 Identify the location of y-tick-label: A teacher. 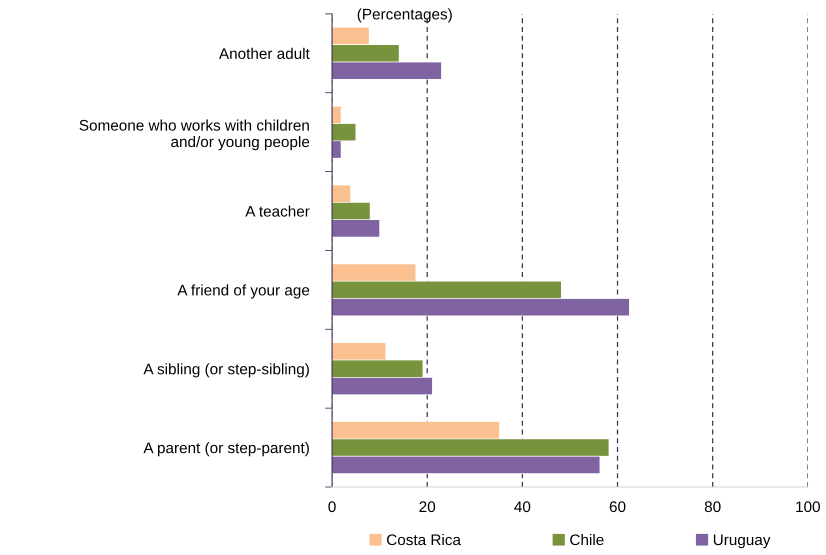
(277, 211).